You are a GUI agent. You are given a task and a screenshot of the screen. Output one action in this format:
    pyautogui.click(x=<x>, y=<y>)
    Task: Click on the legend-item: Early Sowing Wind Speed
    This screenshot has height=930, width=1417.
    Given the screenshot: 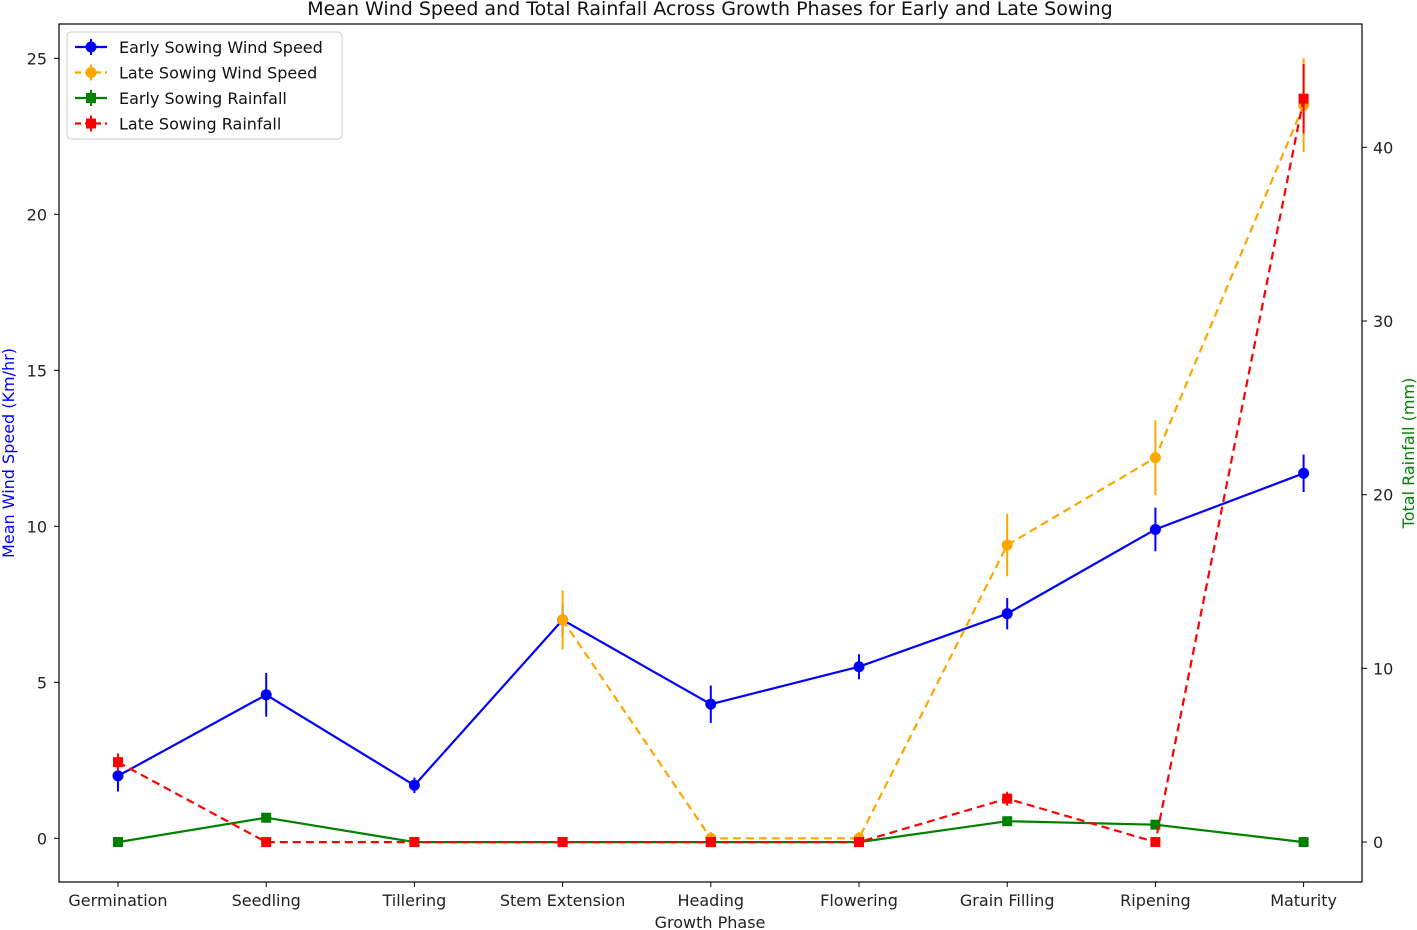 What is the action you would take?
    pyautogui.click(x=199, y=47)
    